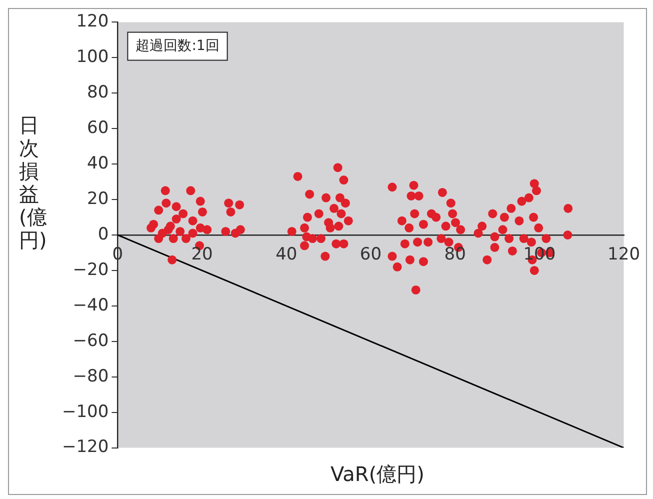  Describe the element at coordinates (178, 46) in the screenshot. I see `annotation: 超過回数:1回` at that location.